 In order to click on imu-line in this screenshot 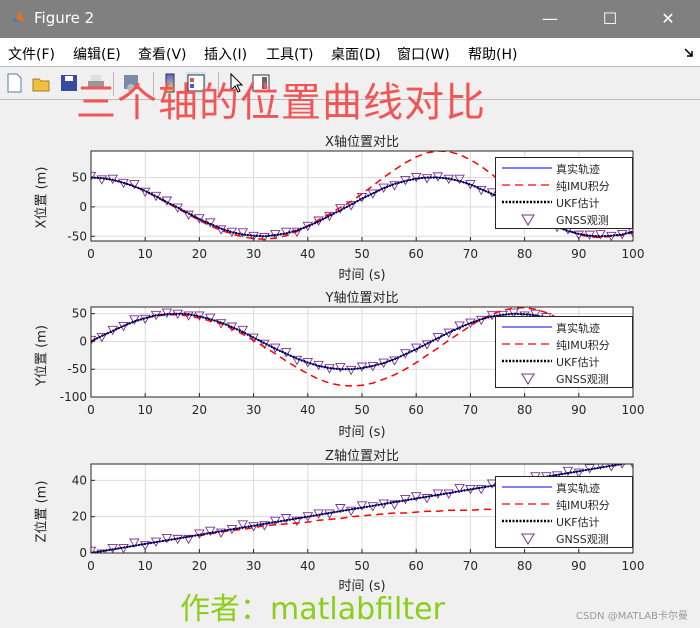, I will do `click(362, 347)`.